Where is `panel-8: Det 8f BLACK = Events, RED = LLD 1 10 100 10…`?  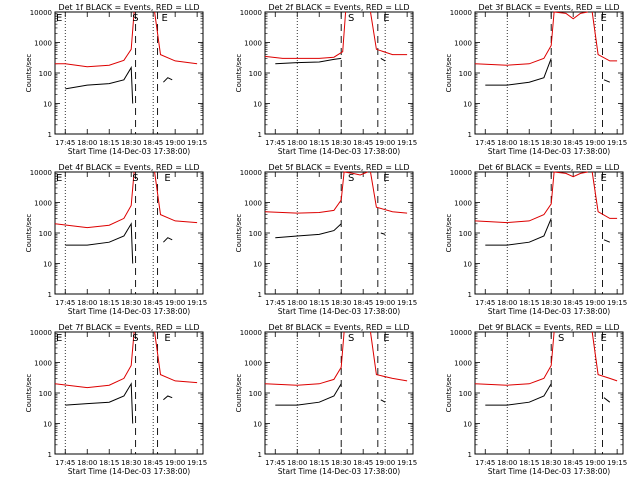 panel-8: Det 8f BLACK = Events, RED = LLD 1 10 100 10… is located at coordinates (326, 399).